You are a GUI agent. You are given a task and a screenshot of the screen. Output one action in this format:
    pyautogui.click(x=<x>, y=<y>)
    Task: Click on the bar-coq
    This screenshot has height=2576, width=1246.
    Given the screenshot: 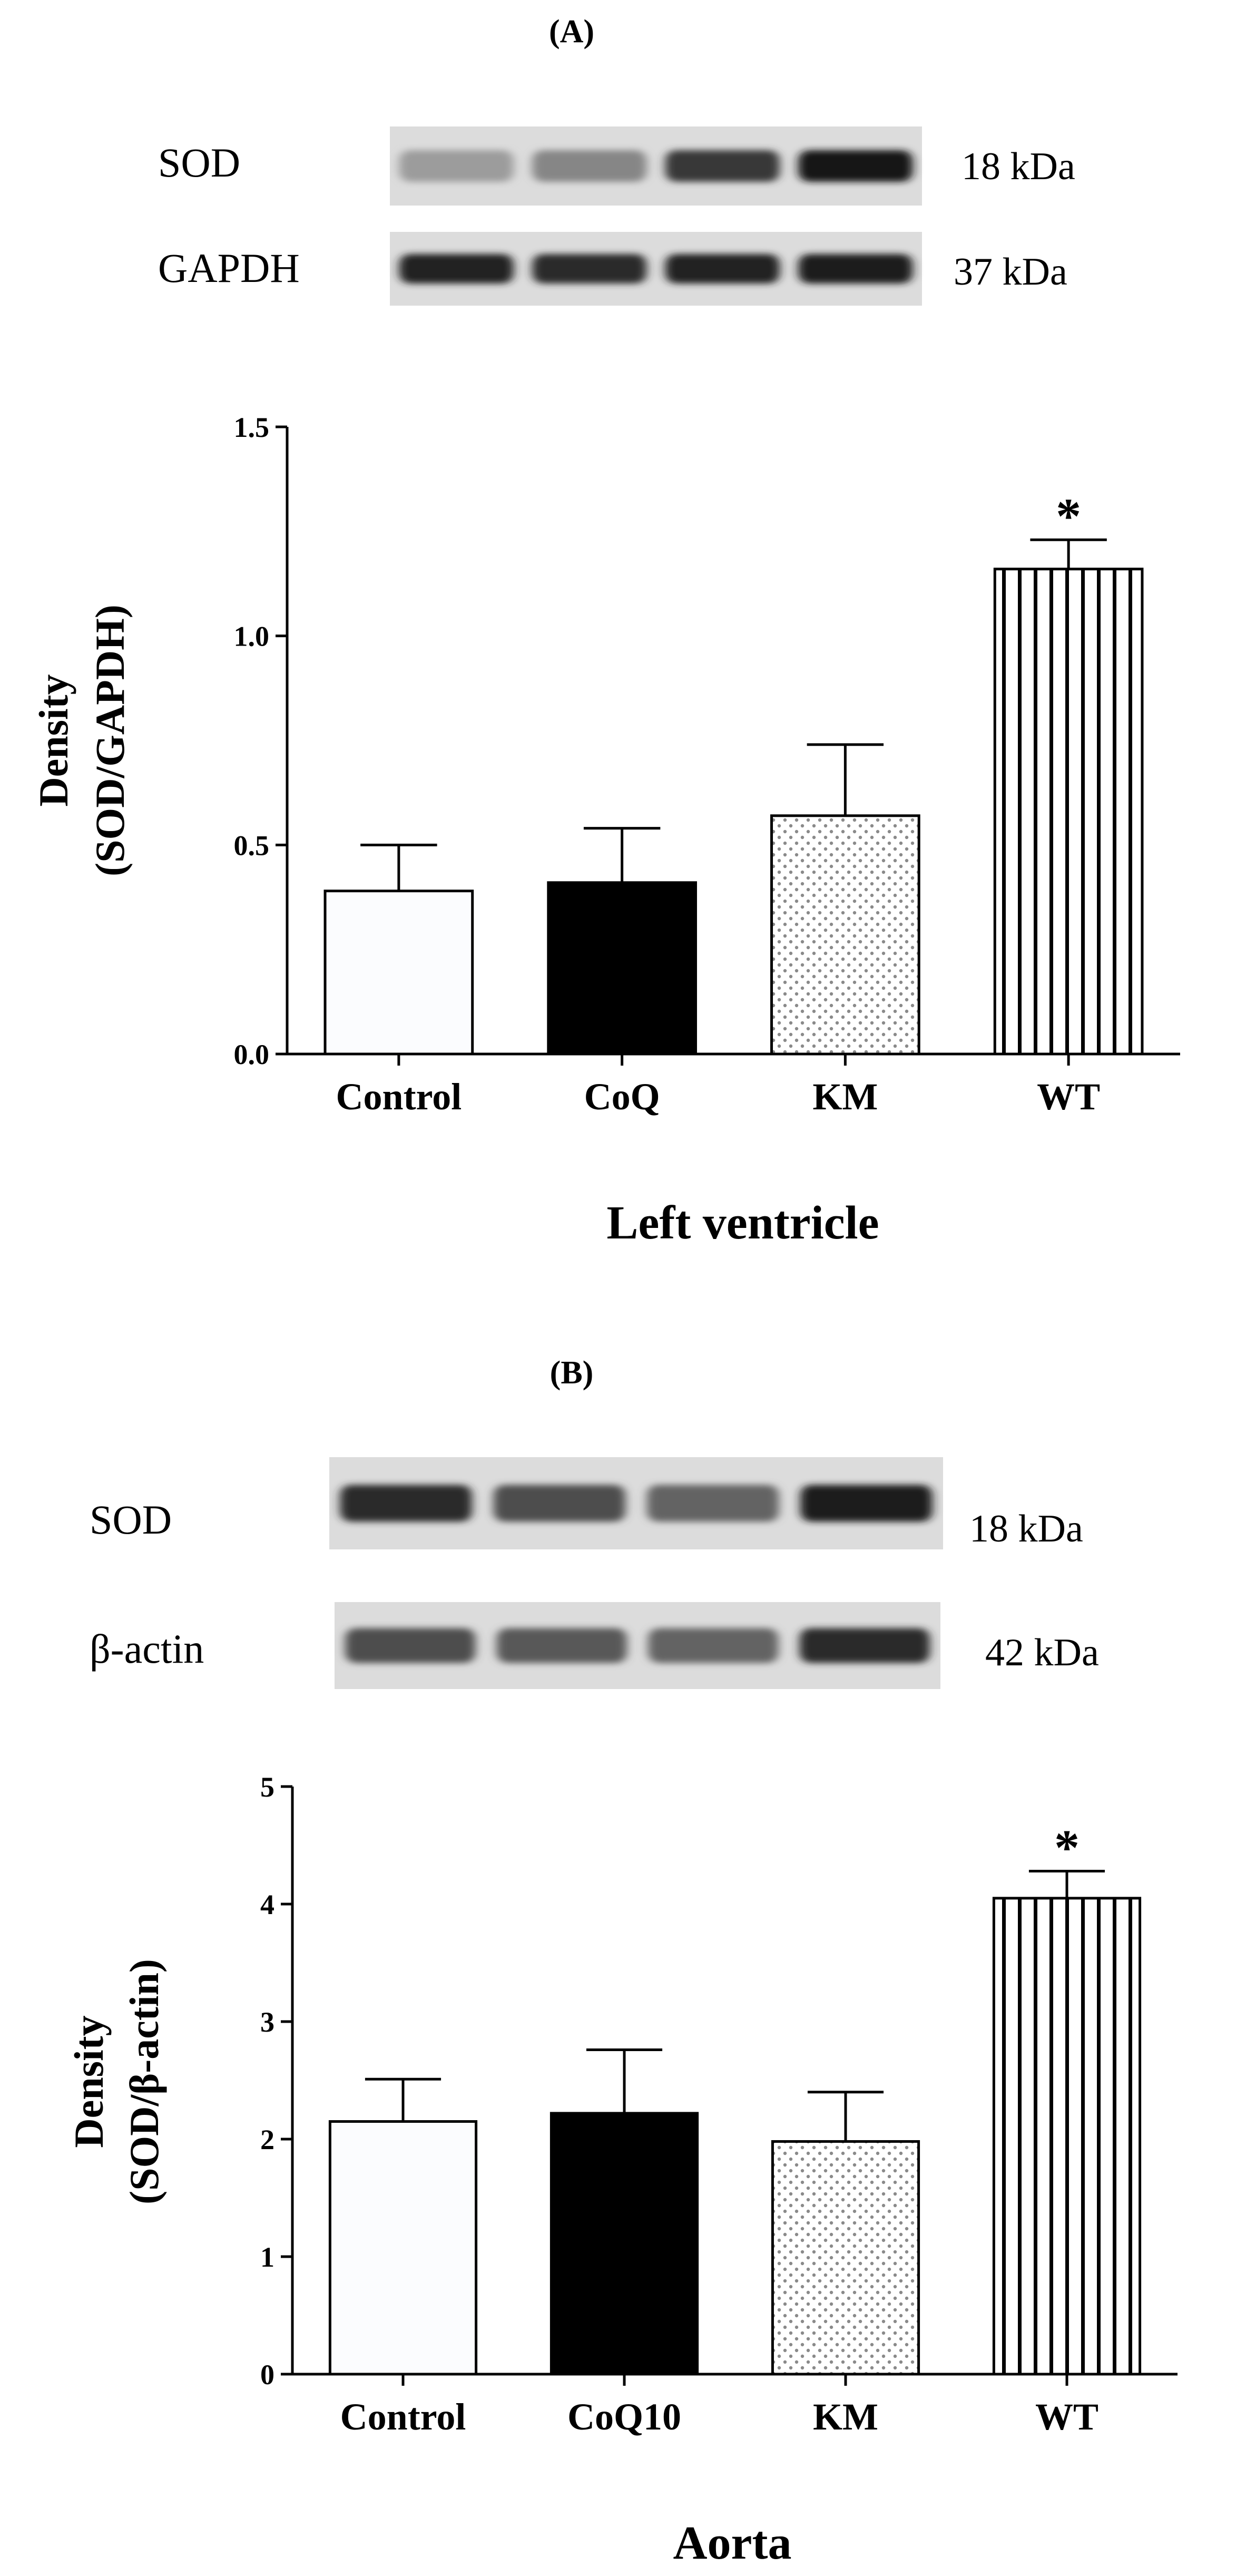 What is the action you would take?
    pyautogui.click(x=622, y=968)
    